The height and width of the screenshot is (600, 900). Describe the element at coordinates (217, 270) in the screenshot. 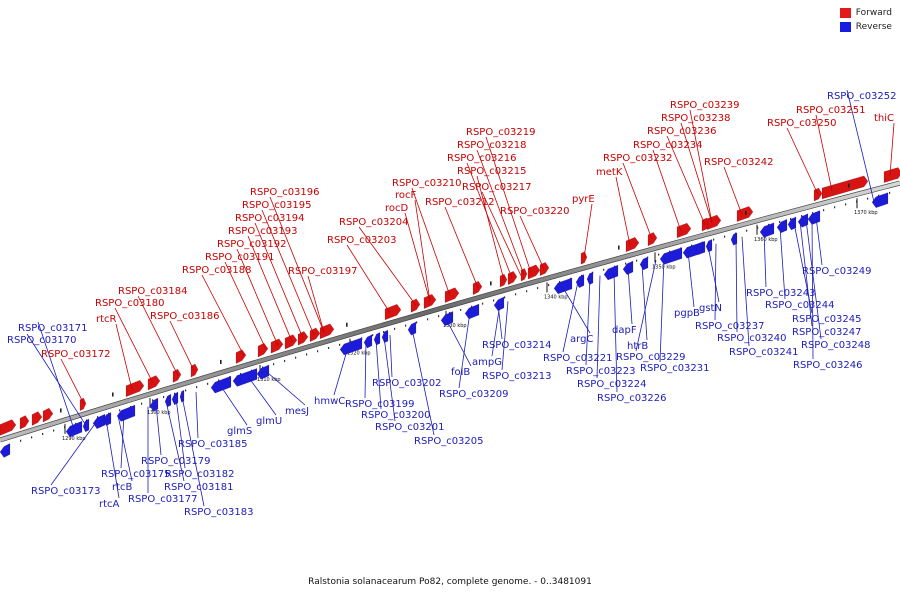

I see `forward-gene-label: RSPO_c03188` at that location.